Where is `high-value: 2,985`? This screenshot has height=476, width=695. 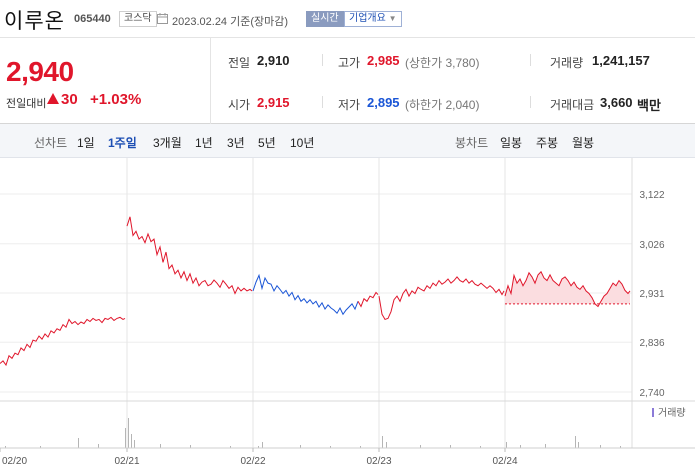 high-value: 2,985 is located at coordinates (383, 60).